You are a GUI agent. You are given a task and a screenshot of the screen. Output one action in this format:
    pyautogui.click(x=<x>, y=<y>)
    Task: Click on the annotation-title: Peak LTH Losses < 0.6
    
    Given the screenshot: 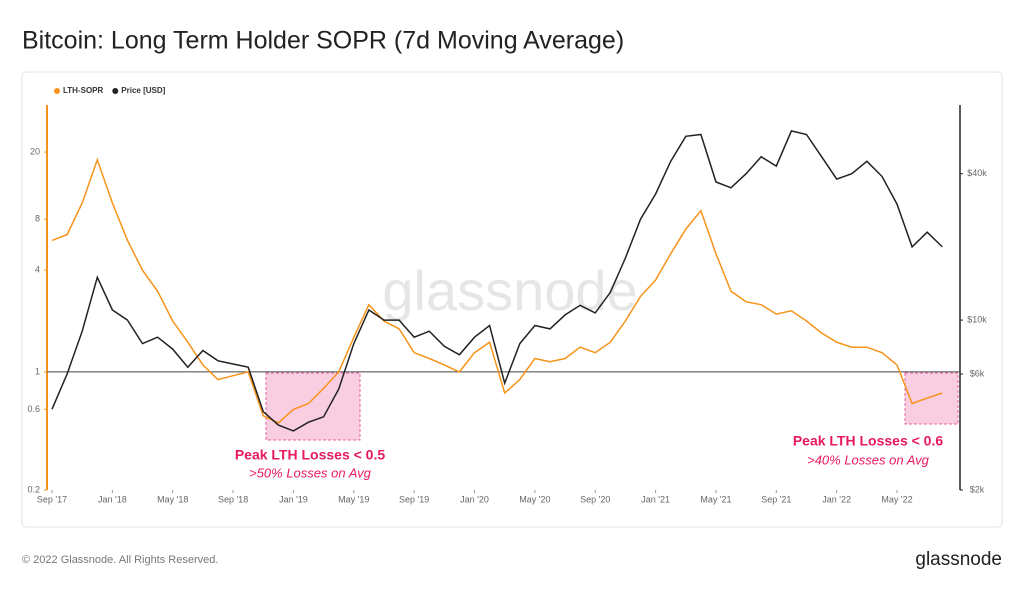 What is the action you would take?
    pyautogui.click(x=868, y=441)
    